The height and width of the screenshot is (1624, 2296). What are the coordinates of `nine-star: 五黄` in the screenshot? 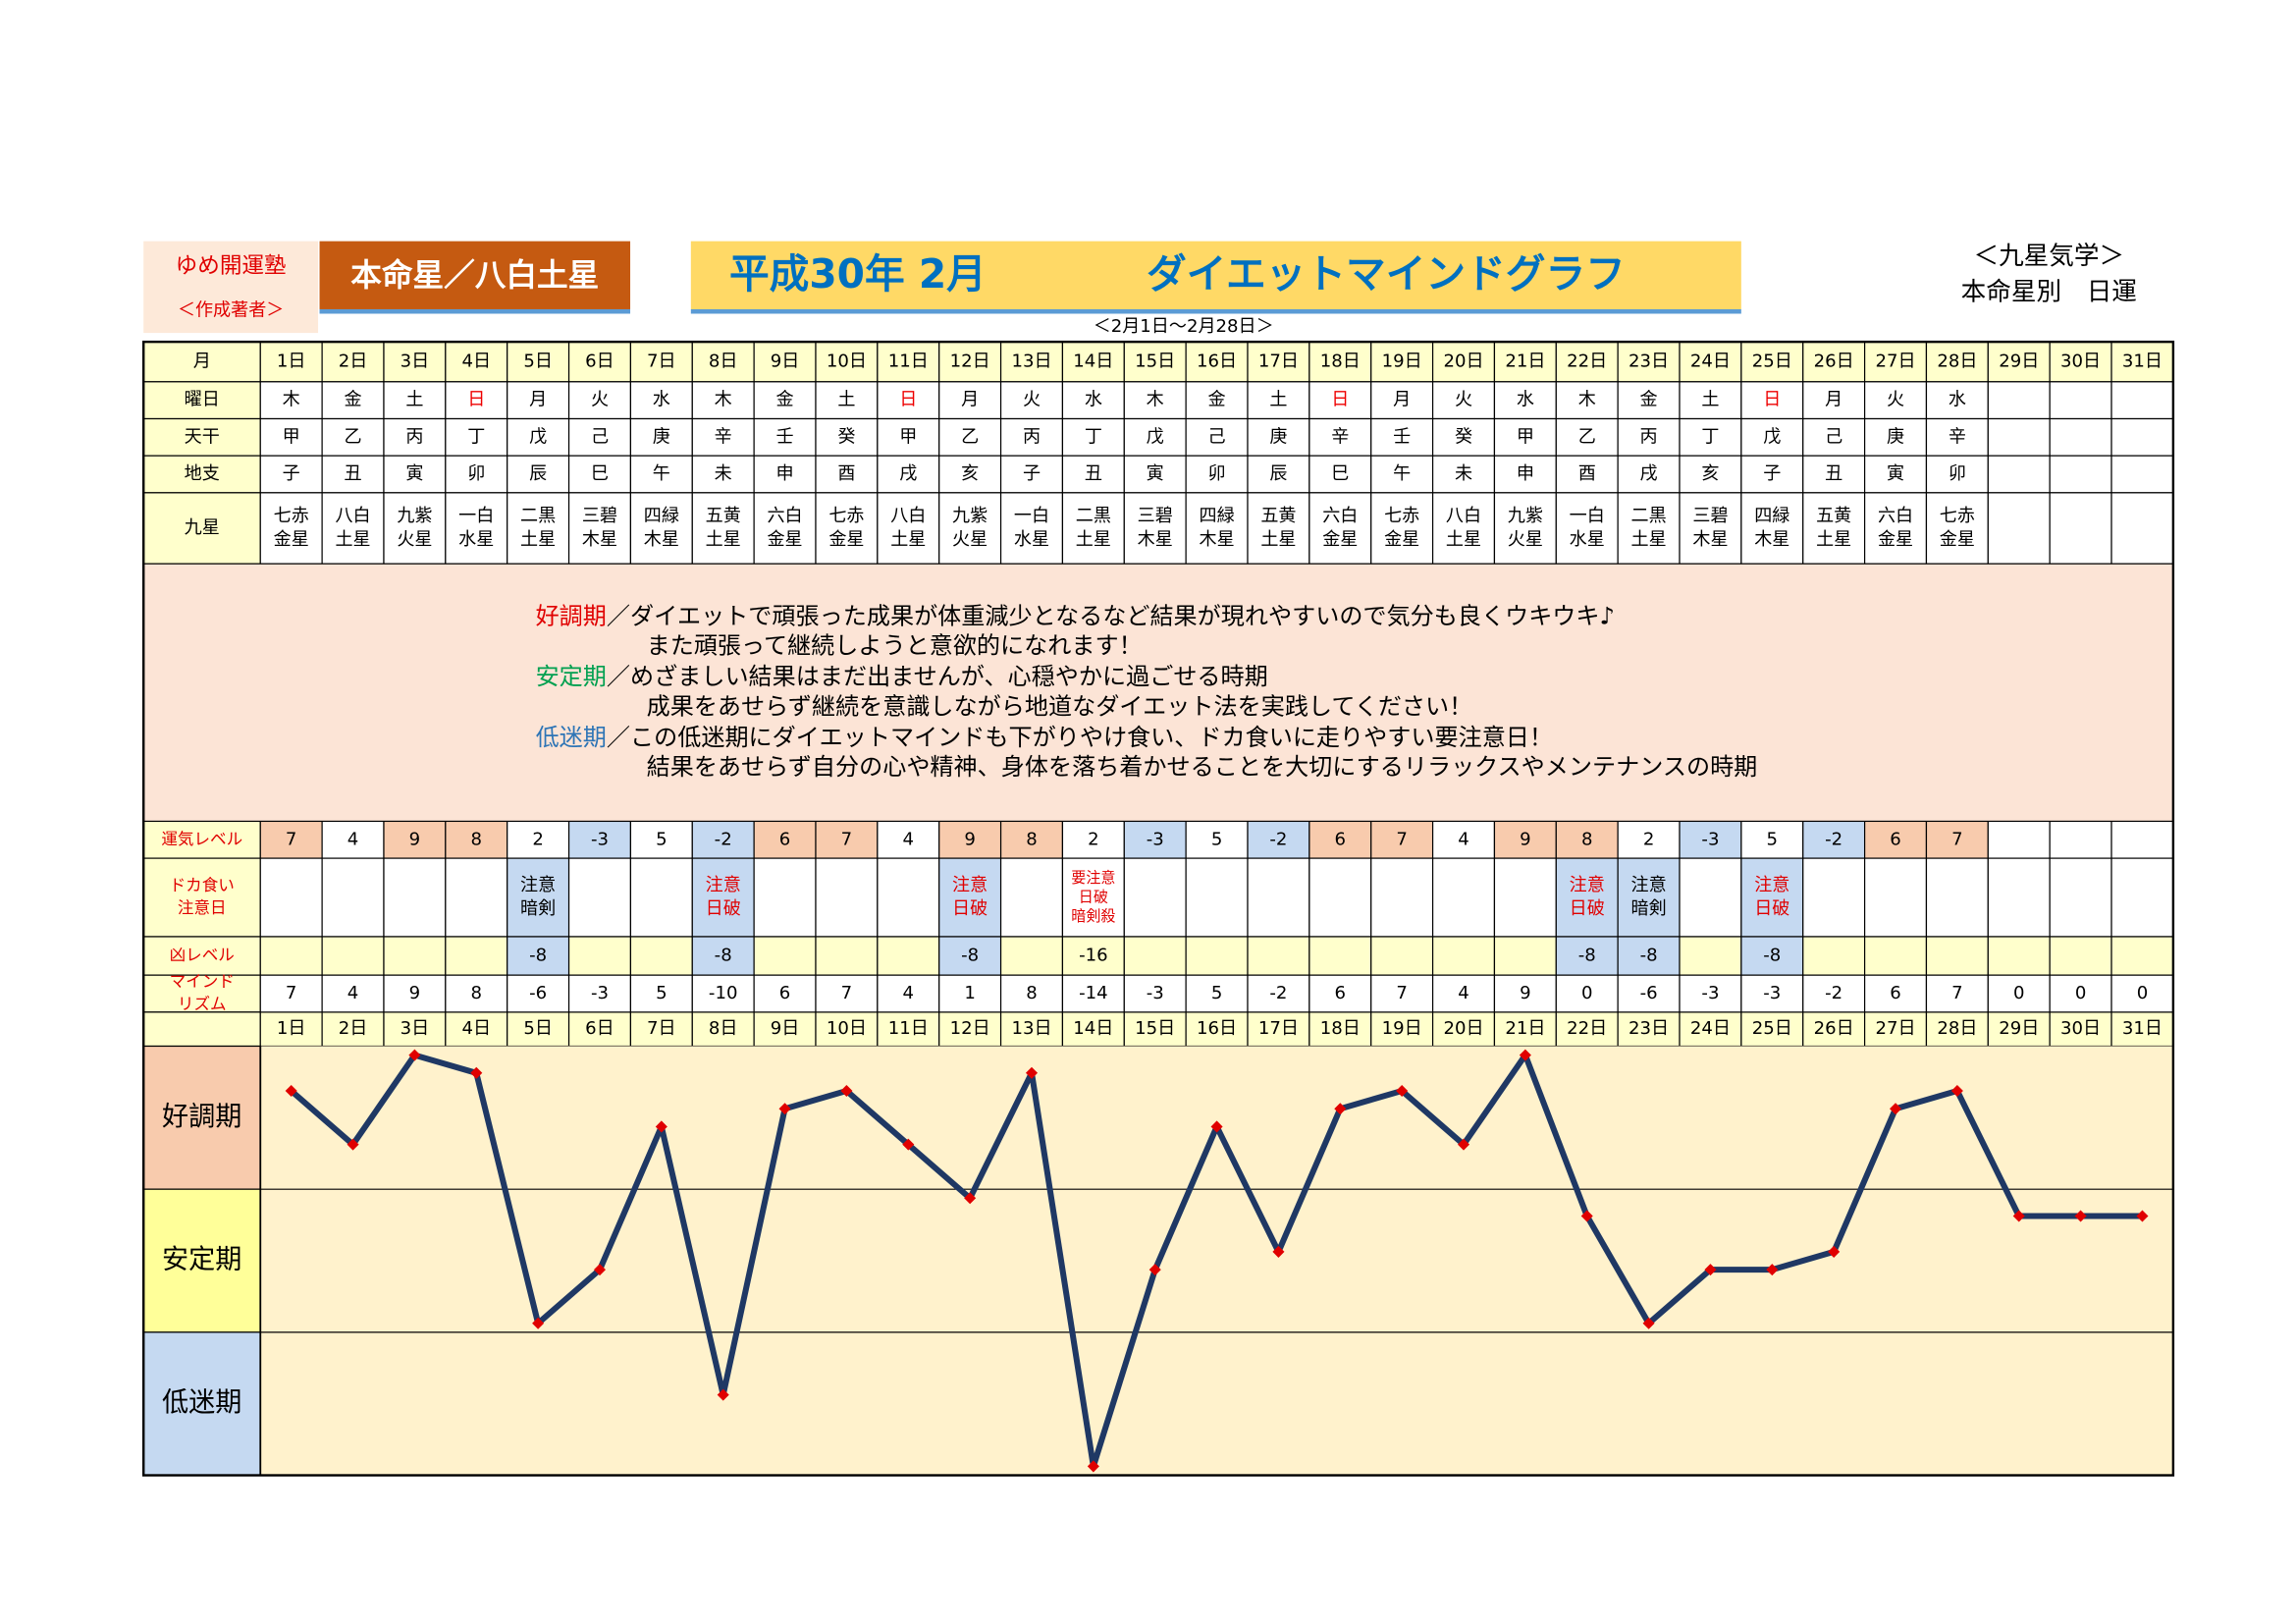 It's located at (1834, 516).